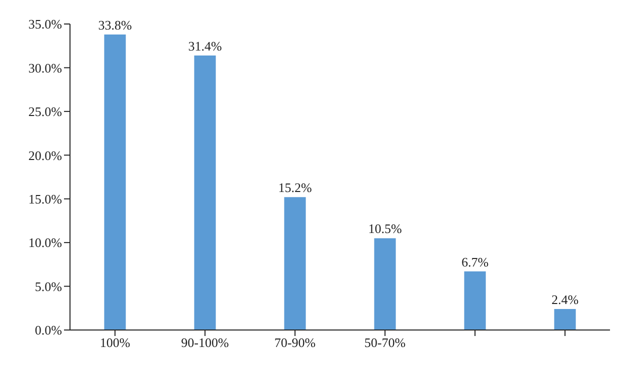 This screenshot has height=374, width=640. What do you see at coordinates (565, 300) in the screenshot?
I see `data-label: 2.4%` at bounding box center [565, 300].